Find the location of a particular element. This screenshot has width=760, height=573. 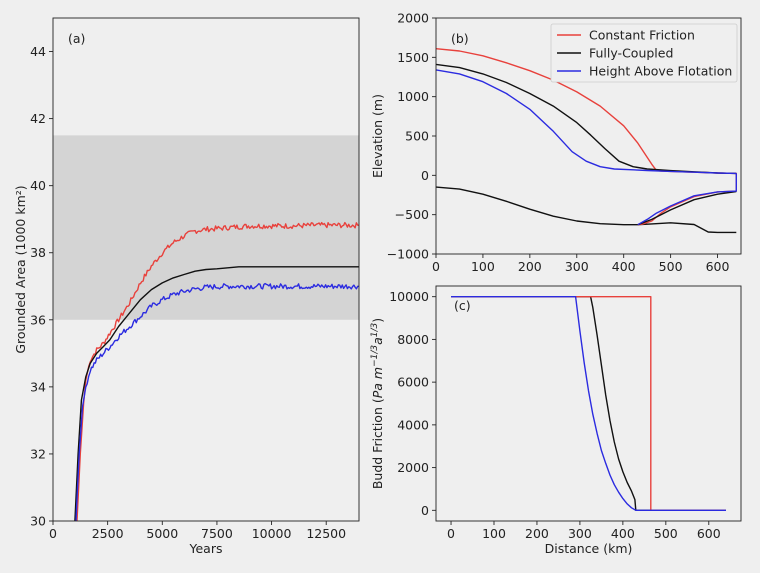

shaded-band is located at coordinates (206, 227).